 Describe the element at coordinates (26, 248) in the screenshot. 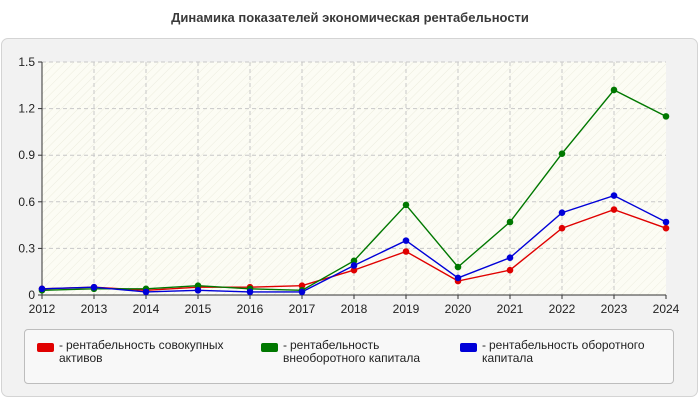

I see `y-tick-label: 0.3` at that location.